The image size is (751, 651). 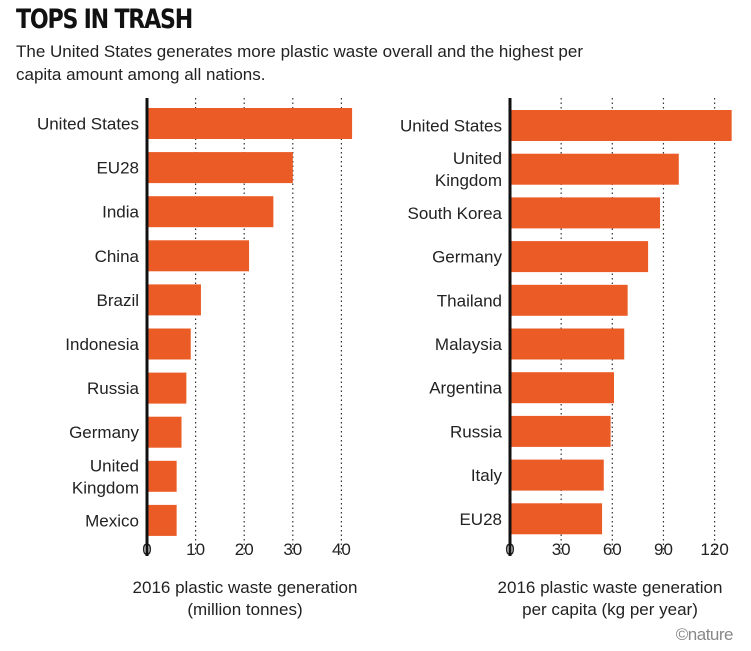 I want to click on category-label: China, so click(x=117, y=256).